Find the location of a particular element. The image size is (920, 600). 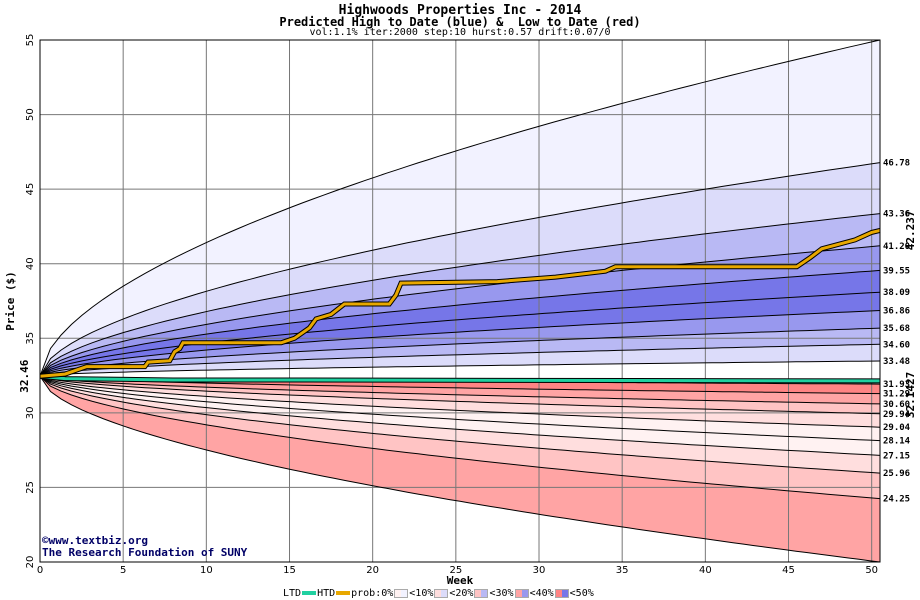

x-tick-label-50: 50 is located at coordinates (871, 570).